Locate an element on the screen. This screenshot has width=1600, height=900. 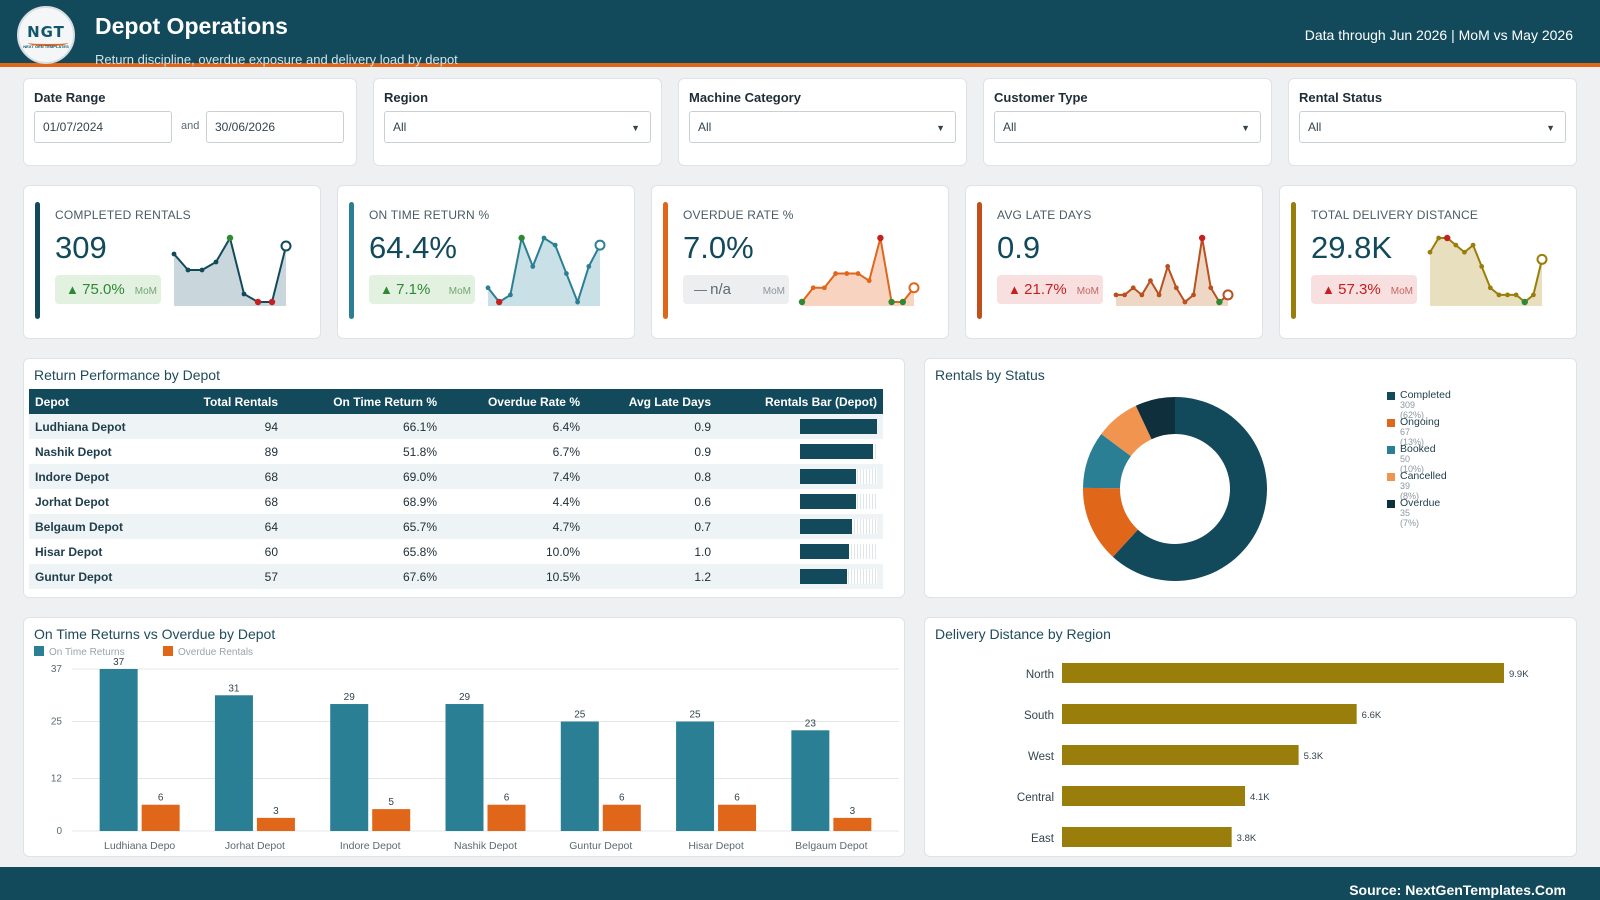
logo-subtext: NEXT GEN TEMPLATES is located at coordinates (46, 46).